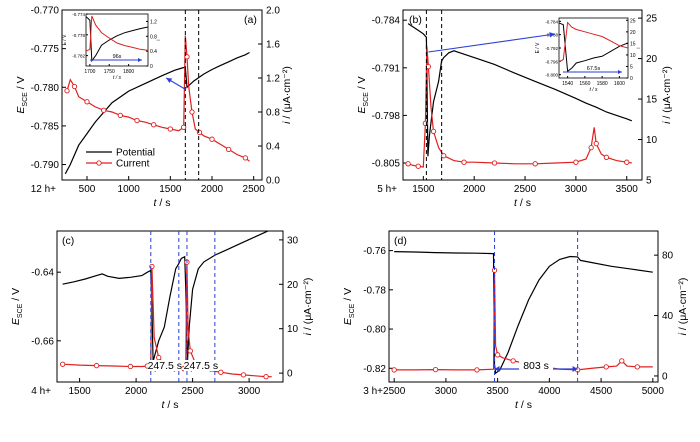 Image resolution: width=700 pixels, height=442 pixels. Describe the element at coordinates (519, 107) in the screenshot. I see `series-current-line` at that location.